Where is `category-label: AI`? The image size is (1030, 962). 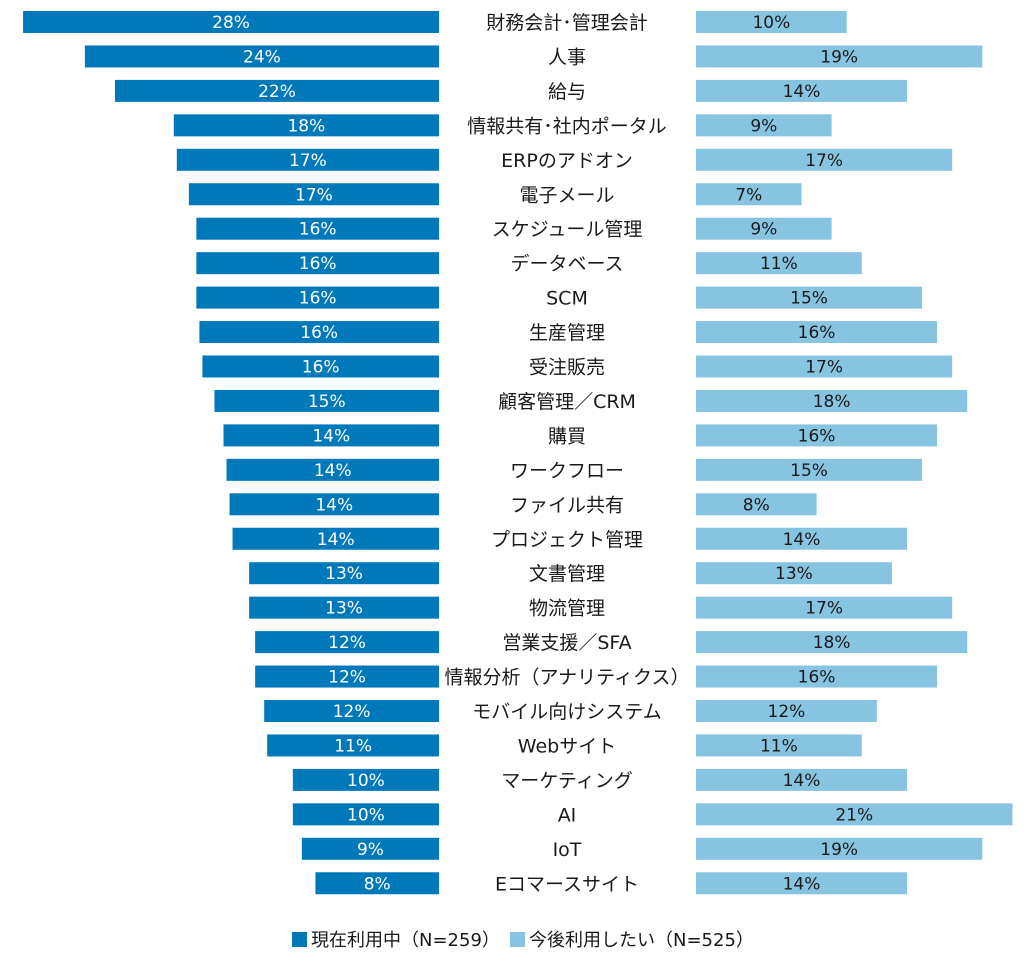 category-label: AI is located at coordinates (567, 815).